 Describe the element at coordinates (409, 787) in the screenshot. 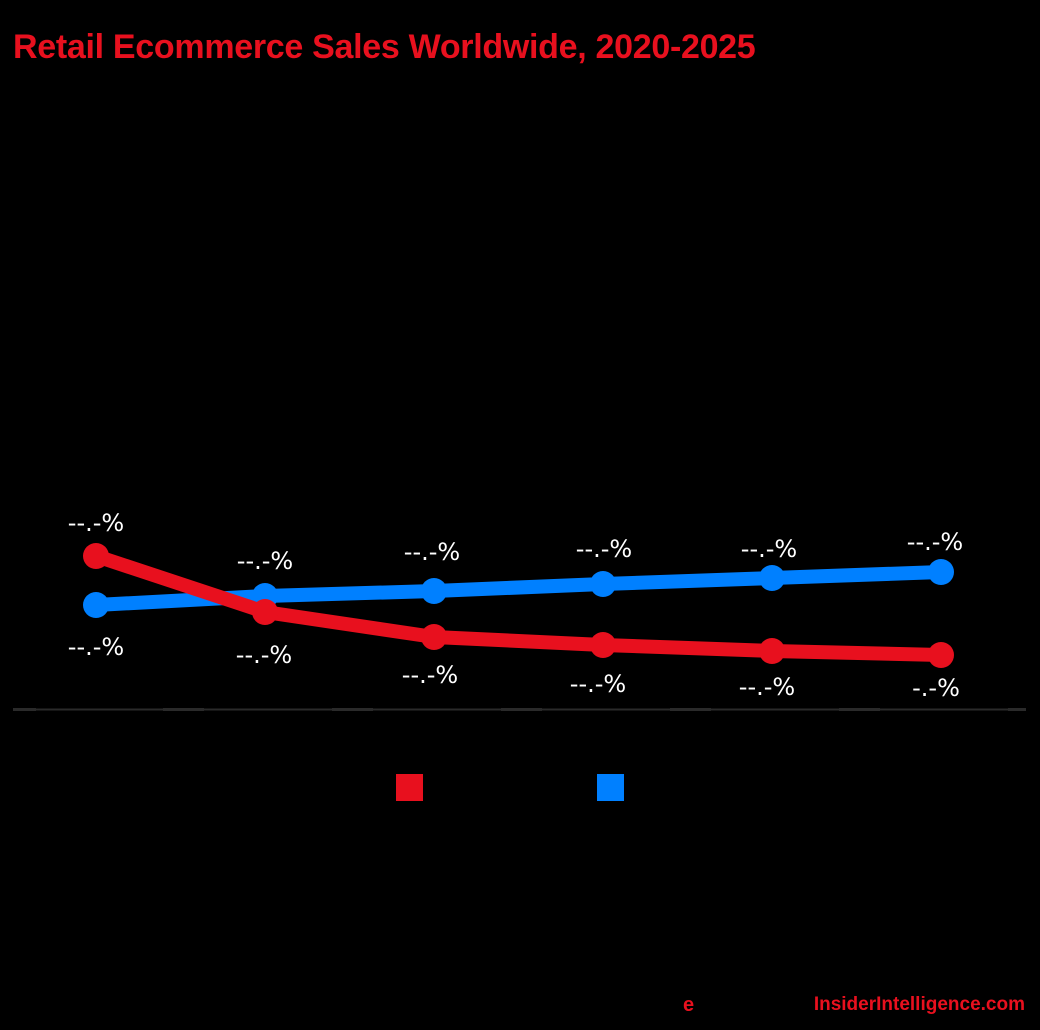

I see `legend-swatch-red` at that location.